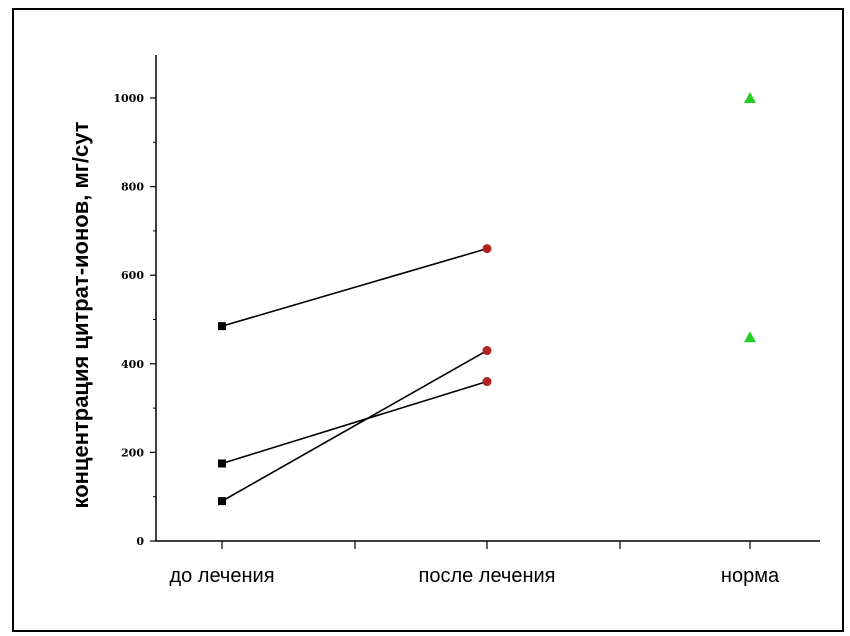 This screenshot has width=850, height=636. What do you see at coordinates (486, 576) in the screenshot?
I see `x-tick-label: после лечения` at bounding box center [486, 576].